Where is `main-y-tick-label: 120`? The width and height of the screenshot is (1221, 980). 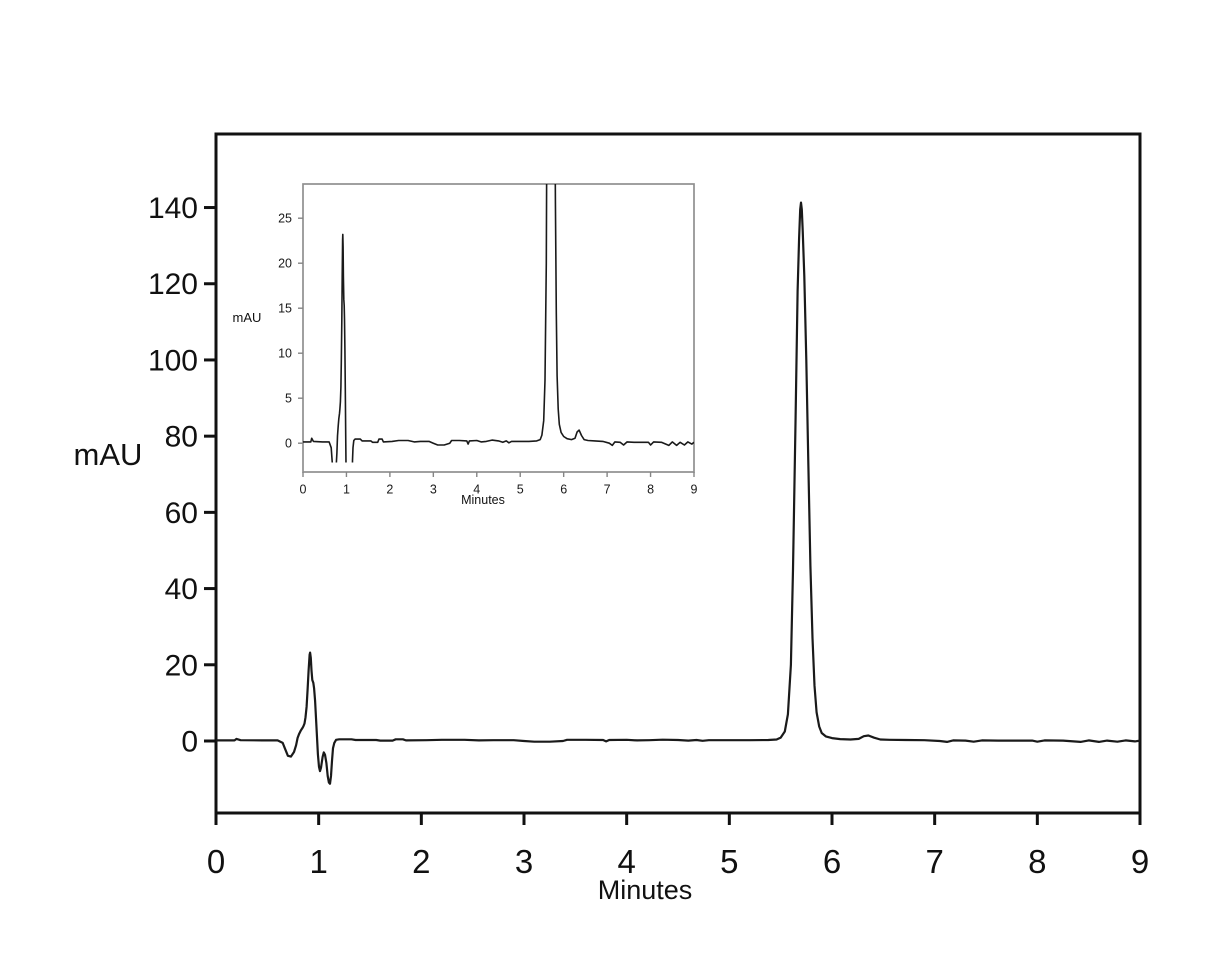
main-y-tick-label: 120 is located at coordinates (173, 284).